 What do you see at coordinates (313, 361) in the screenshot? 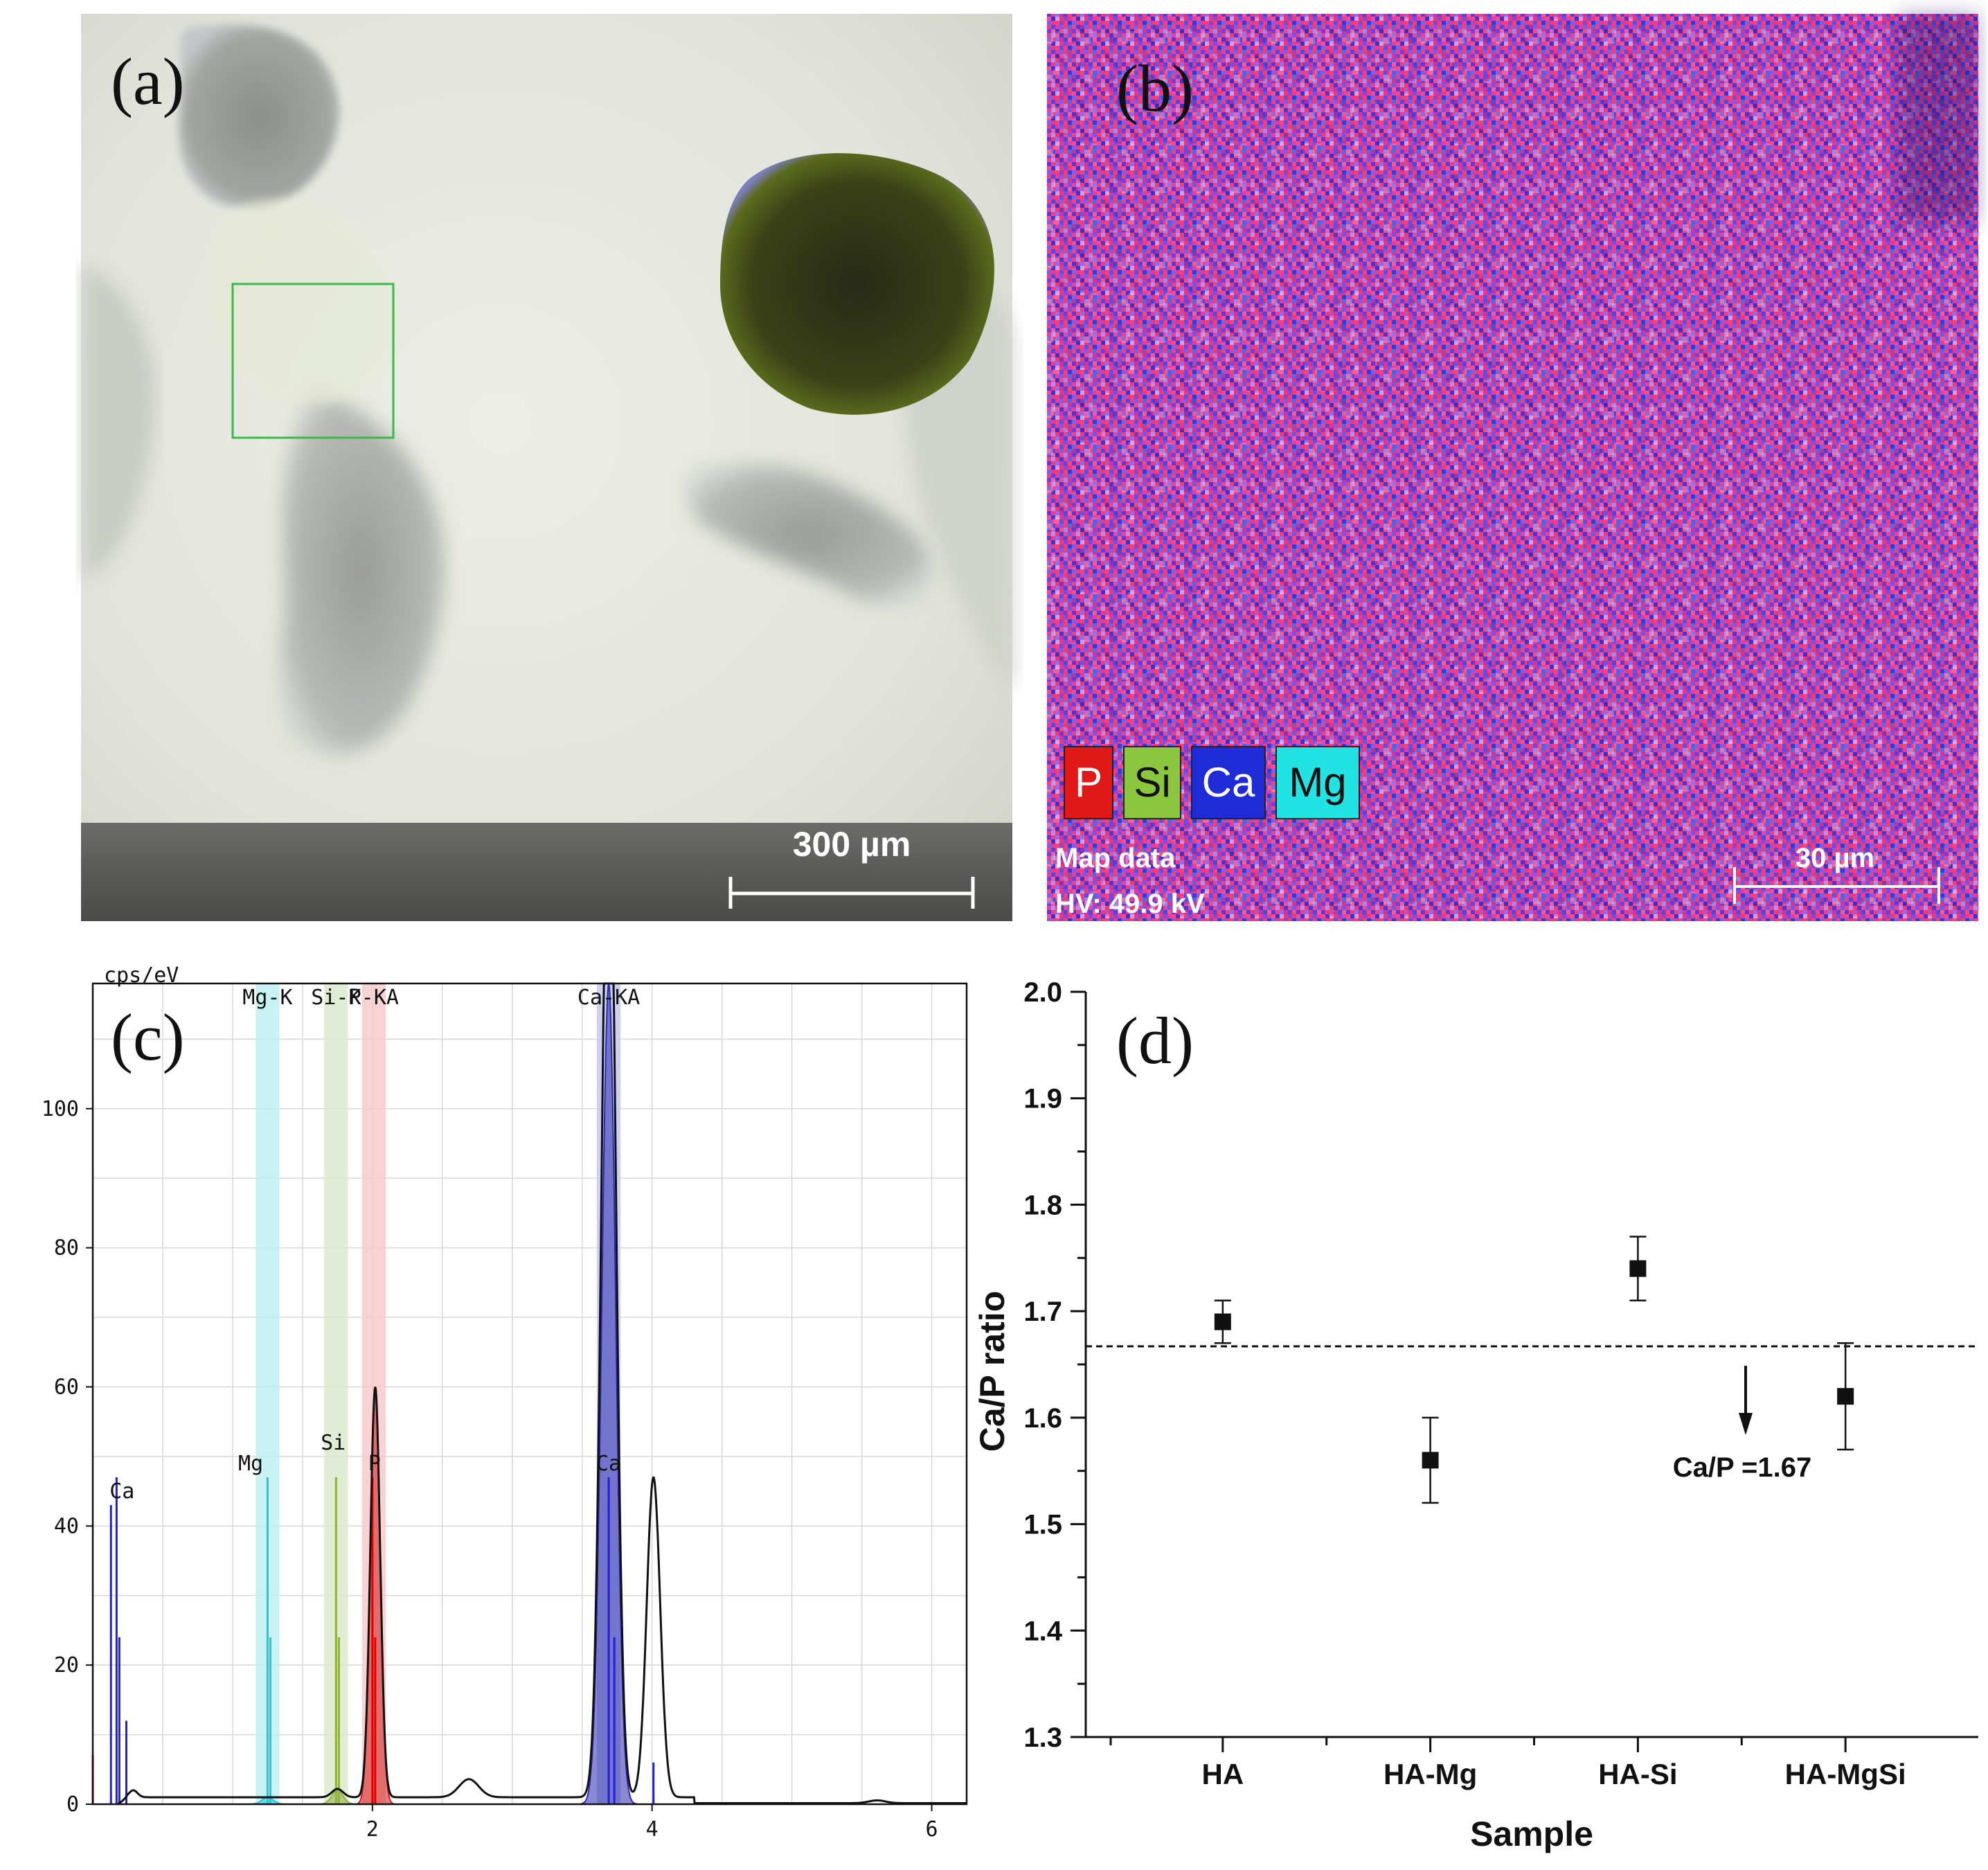
I see `selection-box` at bounding box center [313, 361].